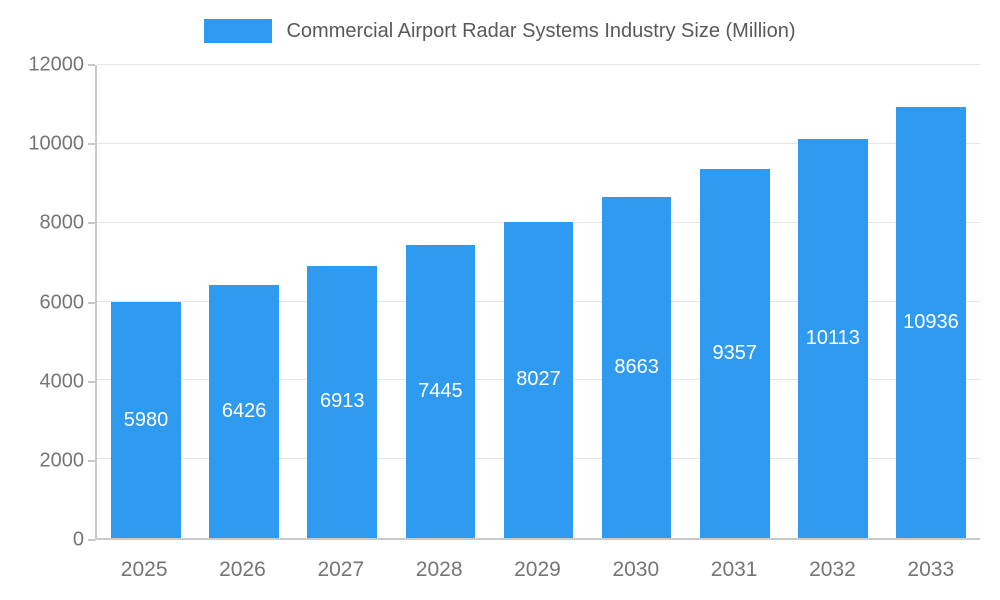 Image resolution: width=1000 pixels, height=600 pixels. What do you see at coordinates (56, 143) in the screenshot?
I see `y-tick-label: 10000` at bounding box center [56, 143].